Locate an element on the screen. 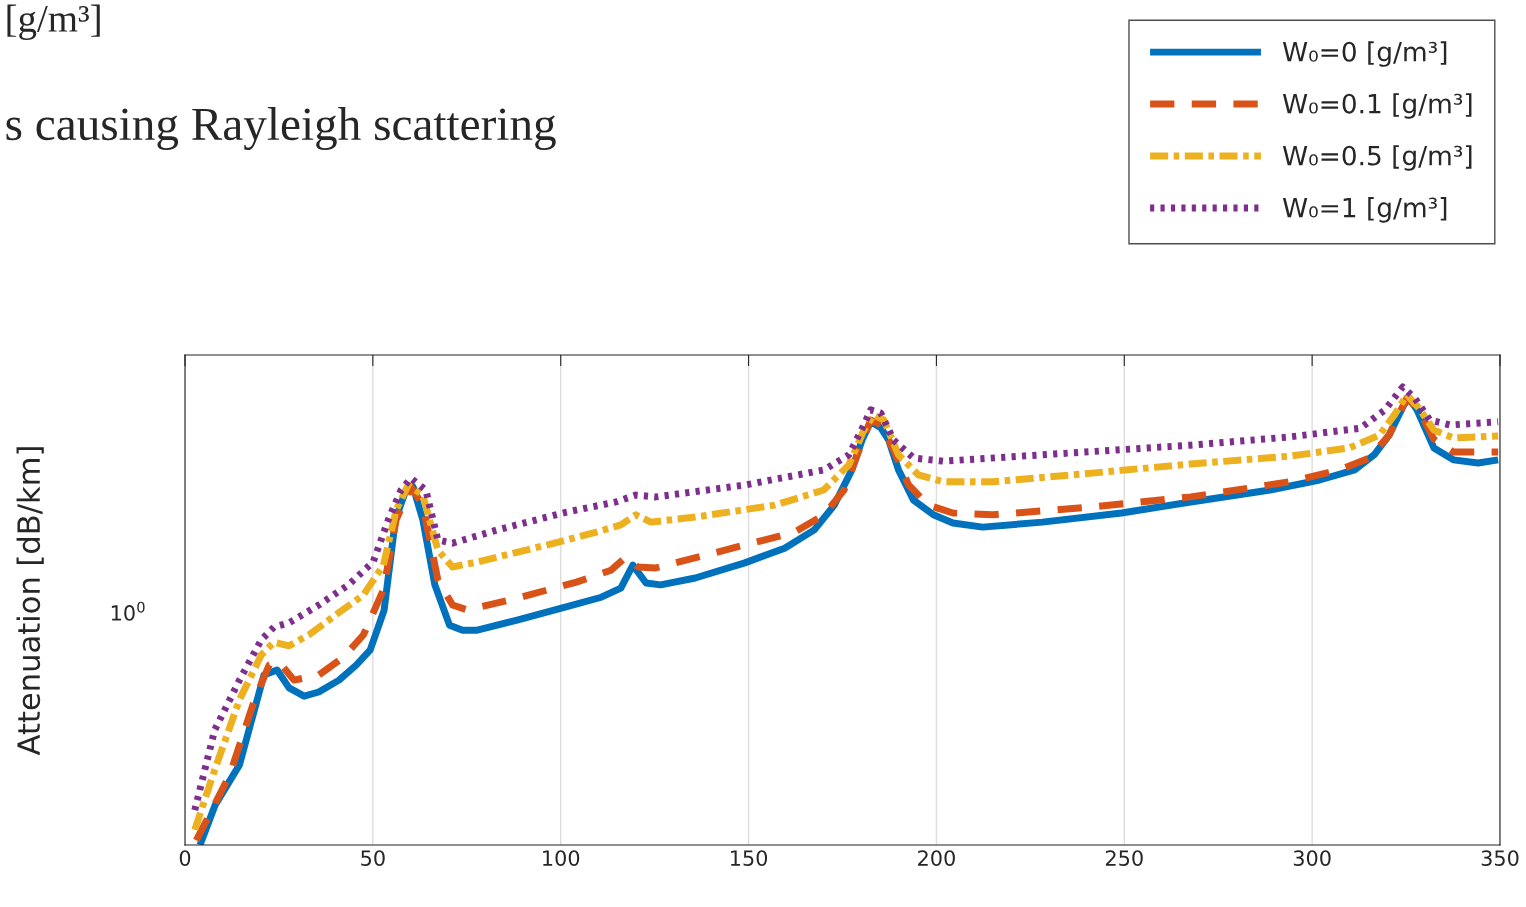 This screenshot has height=907, width=1526. text: 10$^{0}$ is located at coordinates (128, 611).